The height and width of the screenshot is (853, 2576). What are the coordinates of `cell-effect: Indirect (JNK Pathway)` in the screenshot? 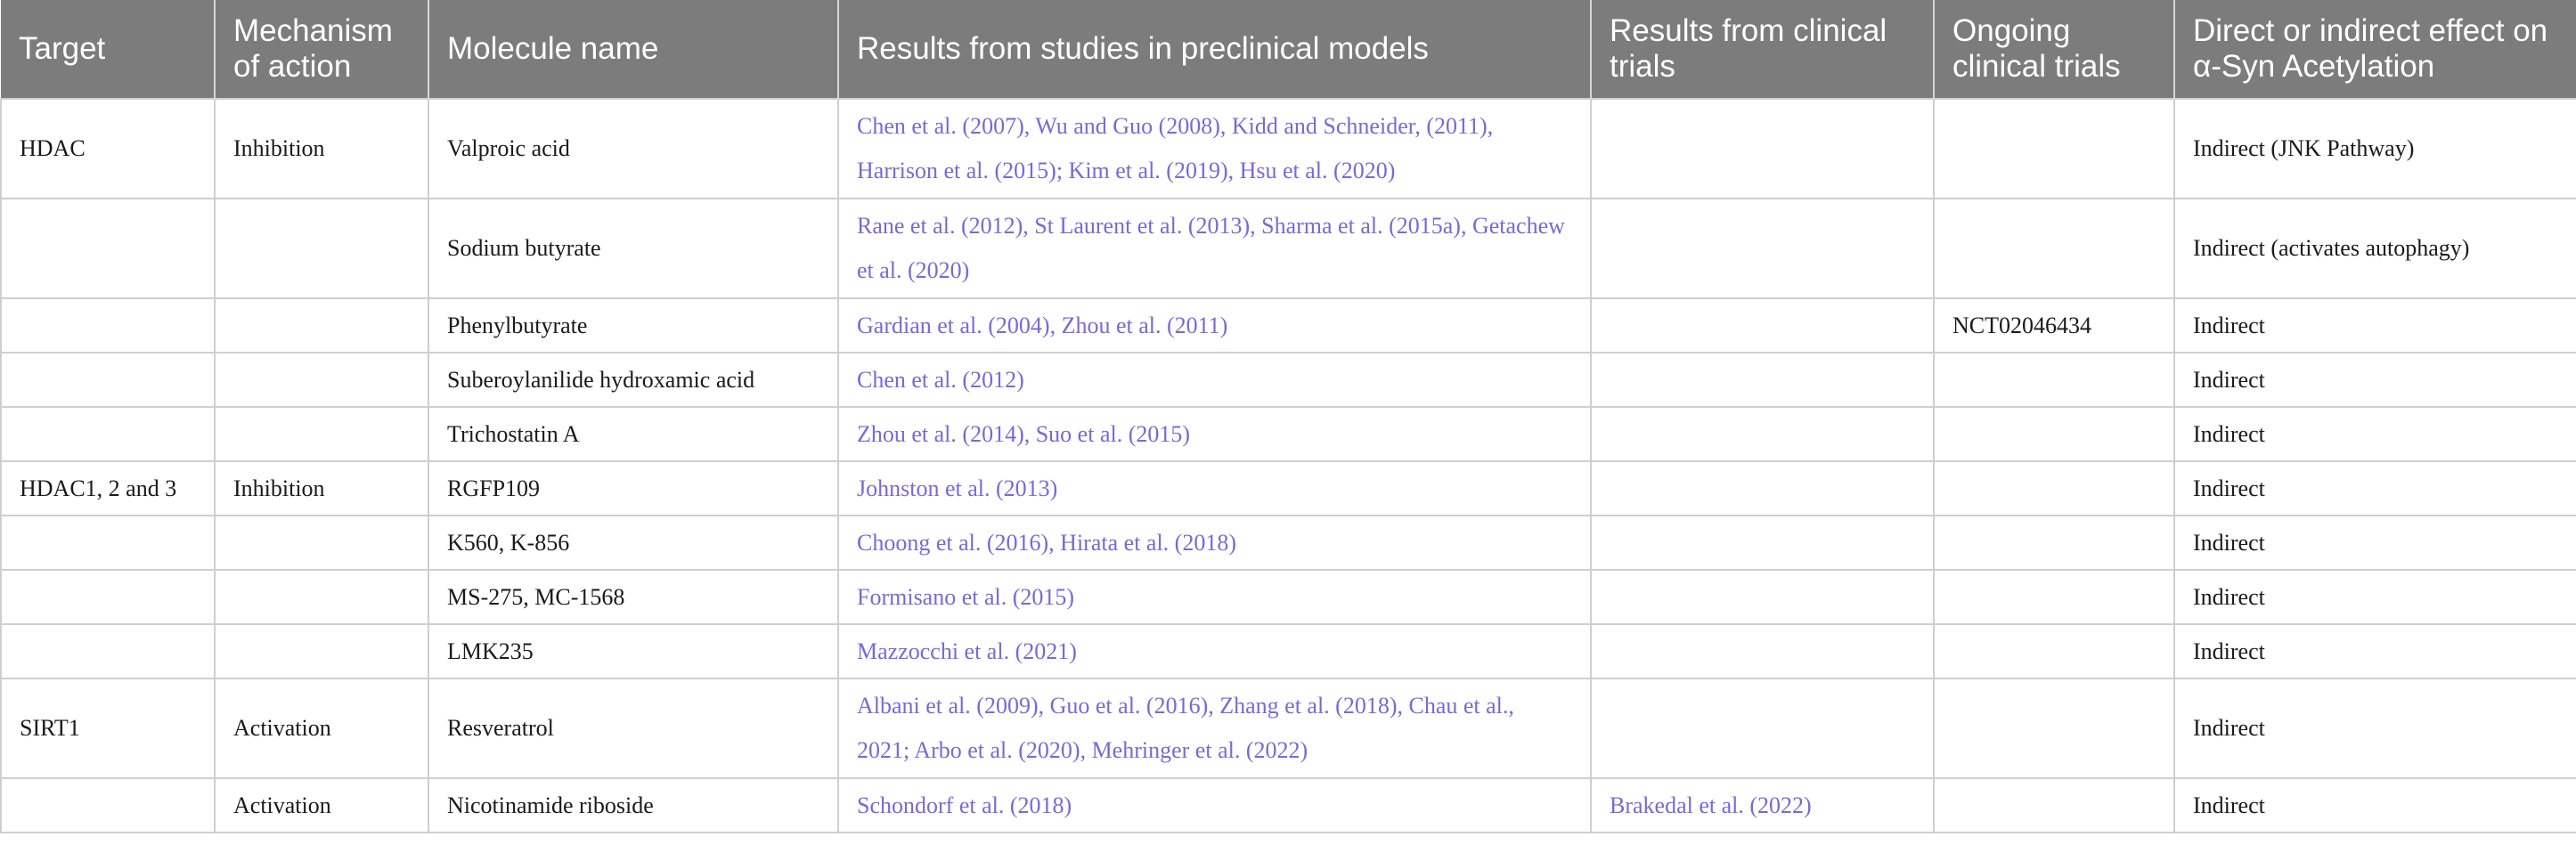 It's located at (2374, 148).